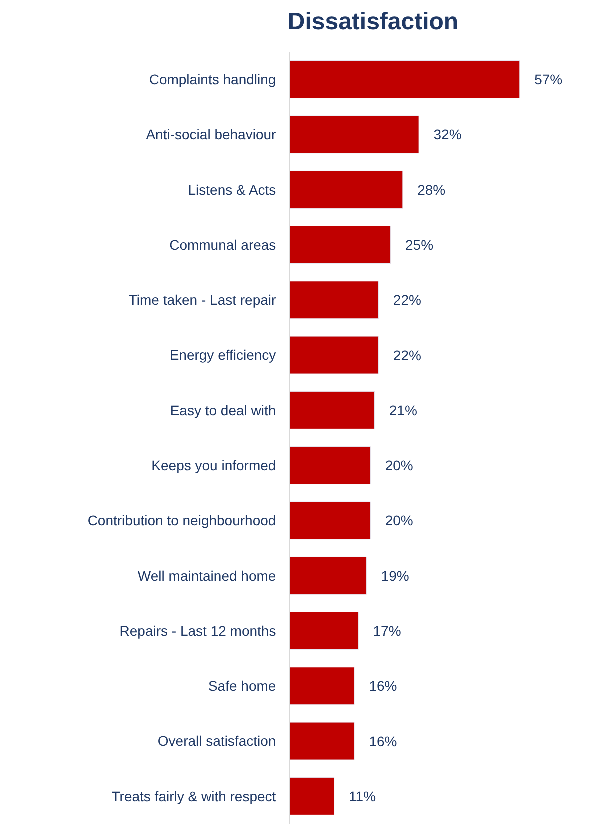 This screenshot has height=832, width=602. Describe the element at coordinates (232, 190) in the screenshot. I see `y-tick-label: Listens & Acts` at that location.